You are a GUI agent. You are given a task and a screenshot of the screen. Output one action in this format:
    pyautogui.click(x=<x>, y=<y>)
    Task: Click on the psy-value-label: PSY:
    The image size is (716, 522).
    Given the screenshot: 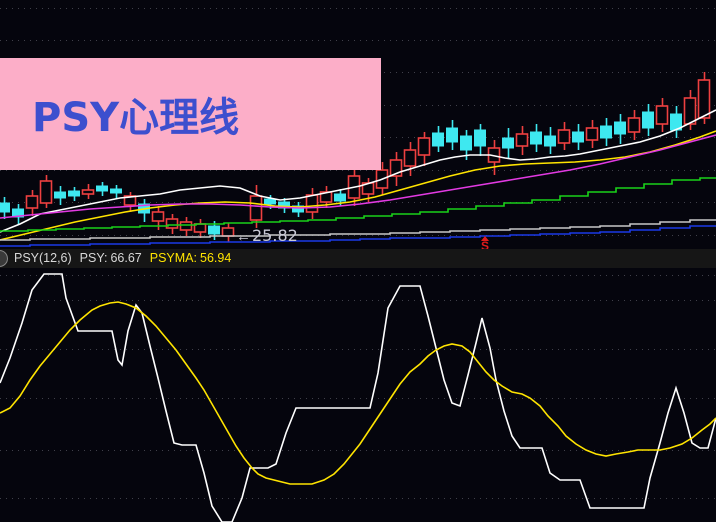 What is the action you would take?
    pyautogui.click(x=93, y=258)
    